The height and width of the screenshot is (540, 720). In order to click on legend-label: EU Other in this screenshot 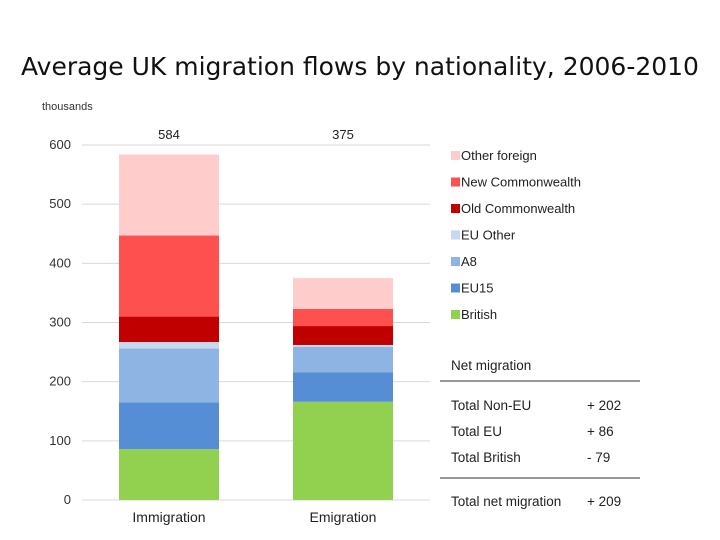, I will do `click(488, 235)`.